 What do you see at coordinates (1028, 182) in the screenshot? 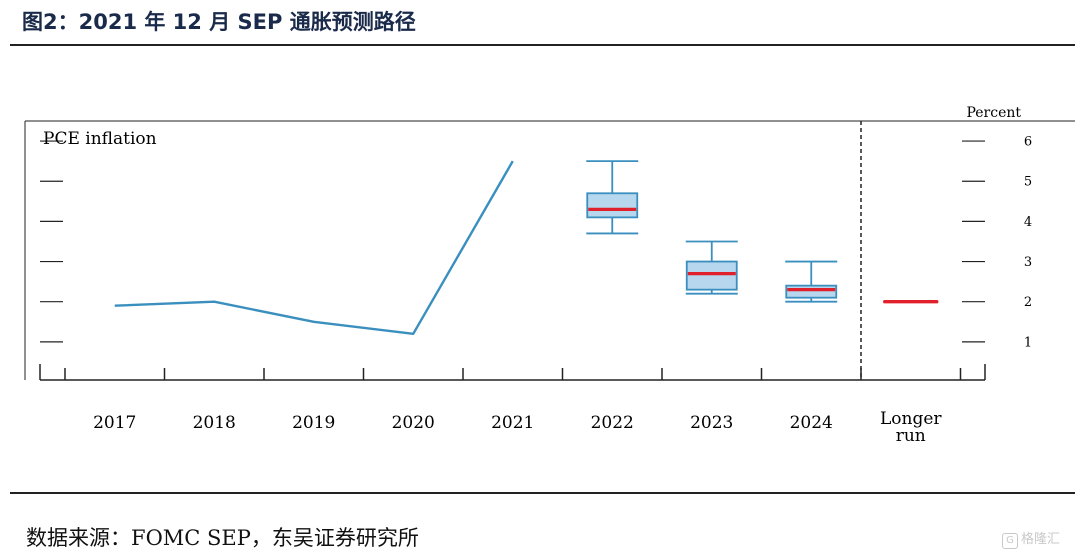
I see `y-tick-label: 5` at bounding box center [1028, 182].